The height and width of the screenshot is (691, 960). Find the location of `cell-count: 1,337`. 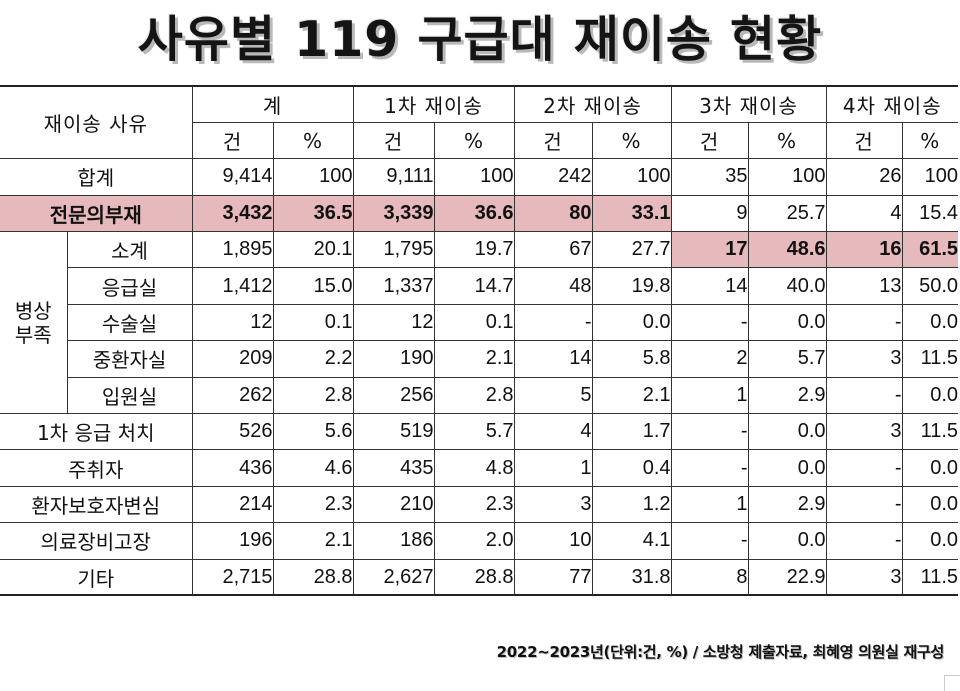

cell-count: 1,337 is located at coordinates (393, 286).